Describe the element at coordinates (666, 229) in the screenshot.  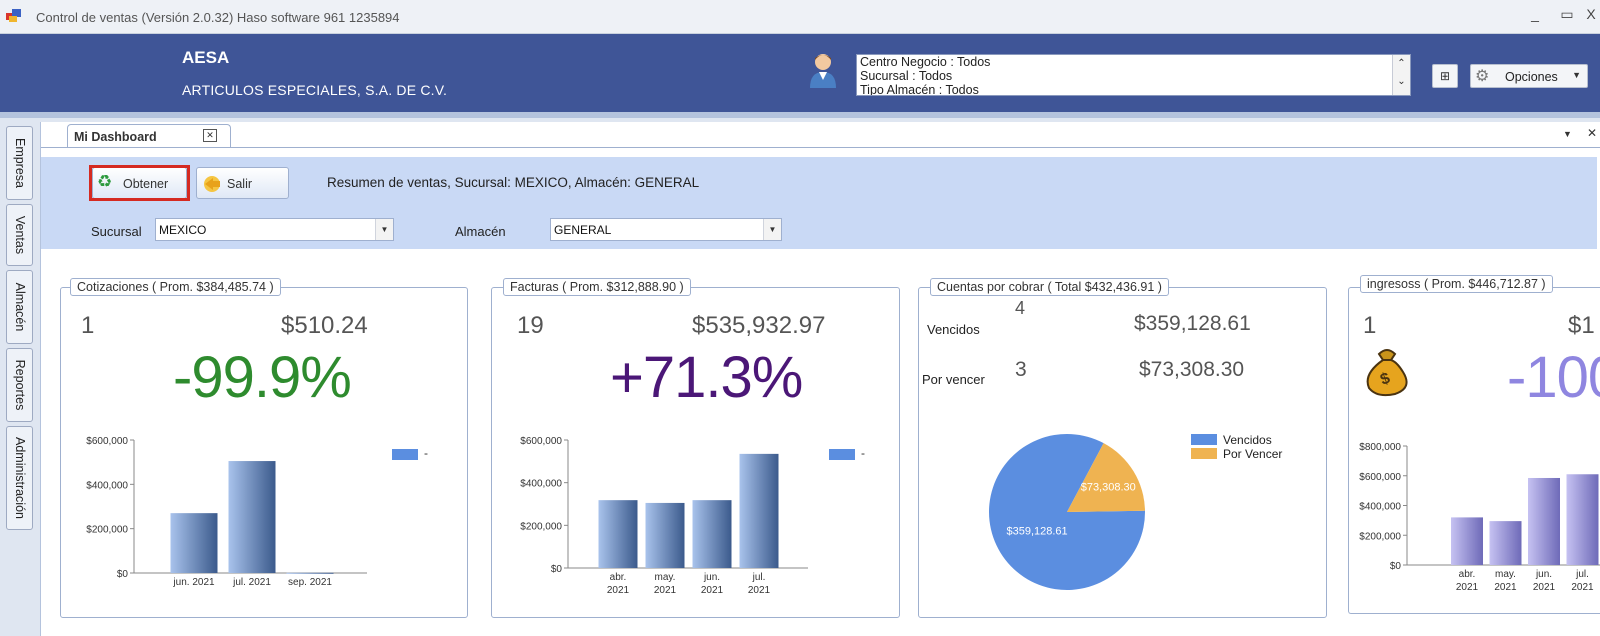
I see `almacen-select: GENERAL ▼` at that location.